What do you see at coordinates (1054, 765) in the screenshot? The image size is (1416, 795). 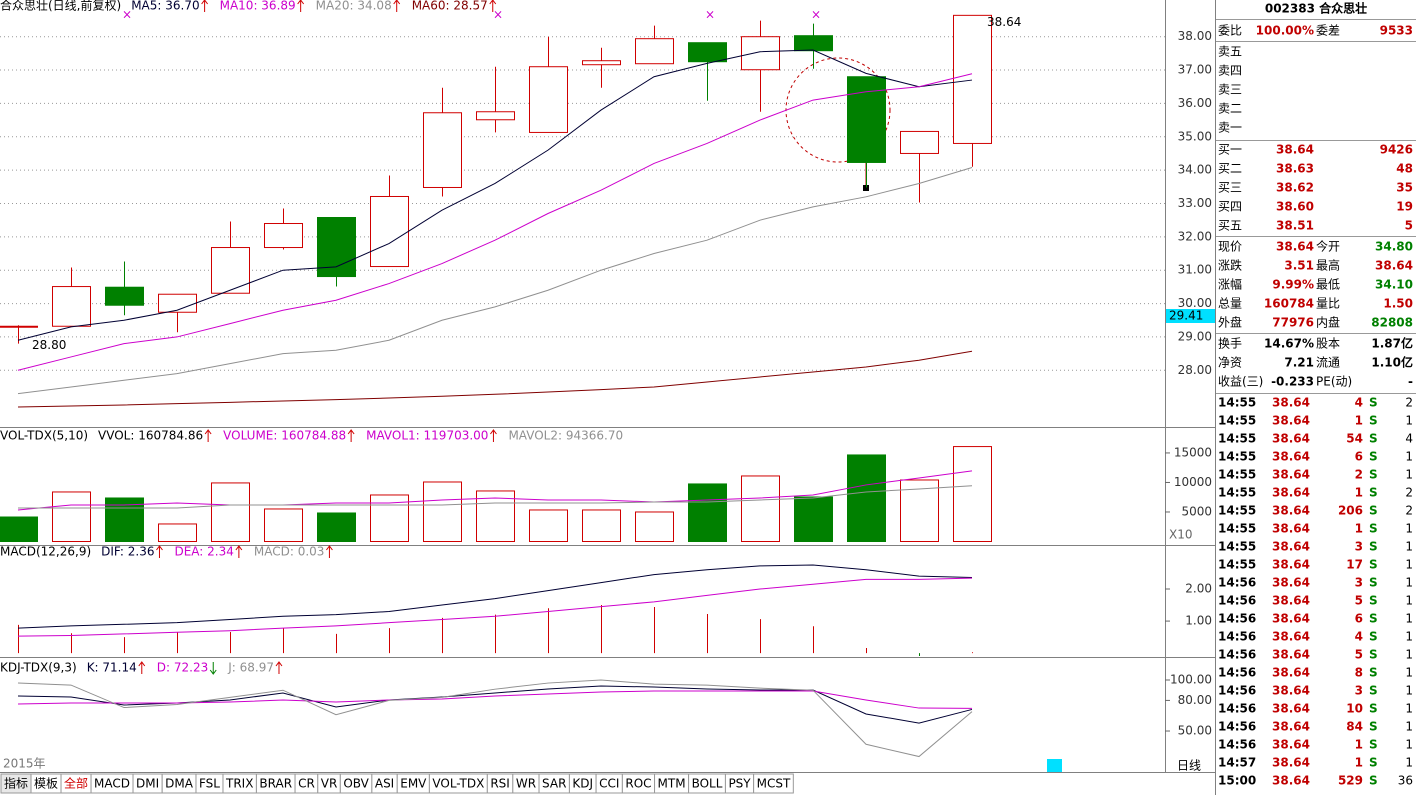 I see `cursor-x-box` at bounding box center [1054, 765].